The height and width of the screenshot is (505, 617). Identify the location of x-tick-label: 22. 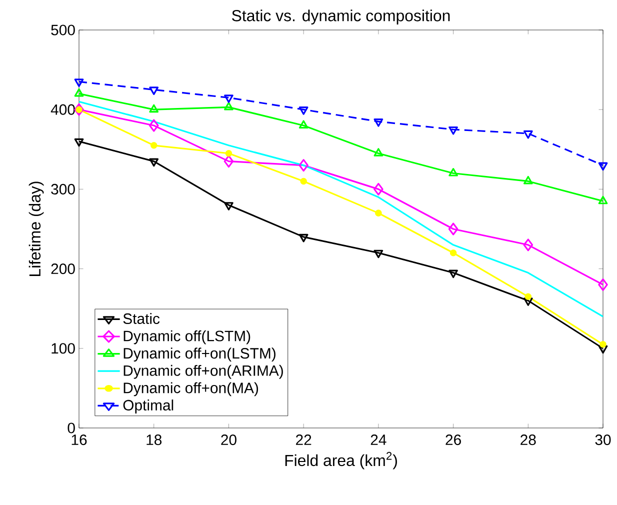
(304, 439).